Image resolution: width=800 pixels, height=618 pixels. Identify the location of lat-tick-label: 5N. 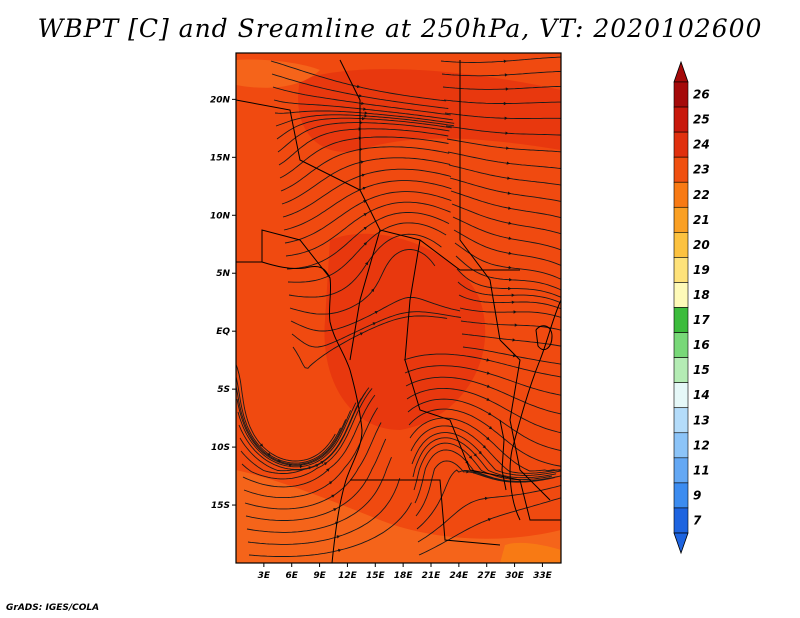
(223, 274).